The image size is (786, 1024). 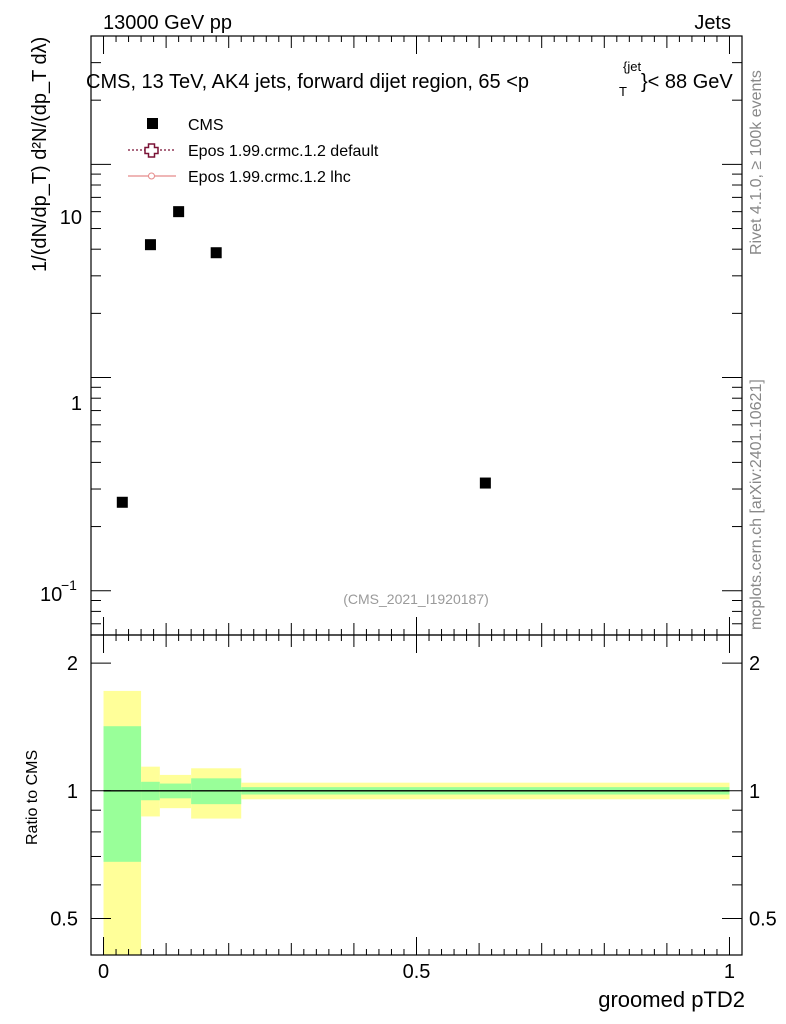 I want to click on title-tail: }< 88 GeV, so click(x=687, y=82).